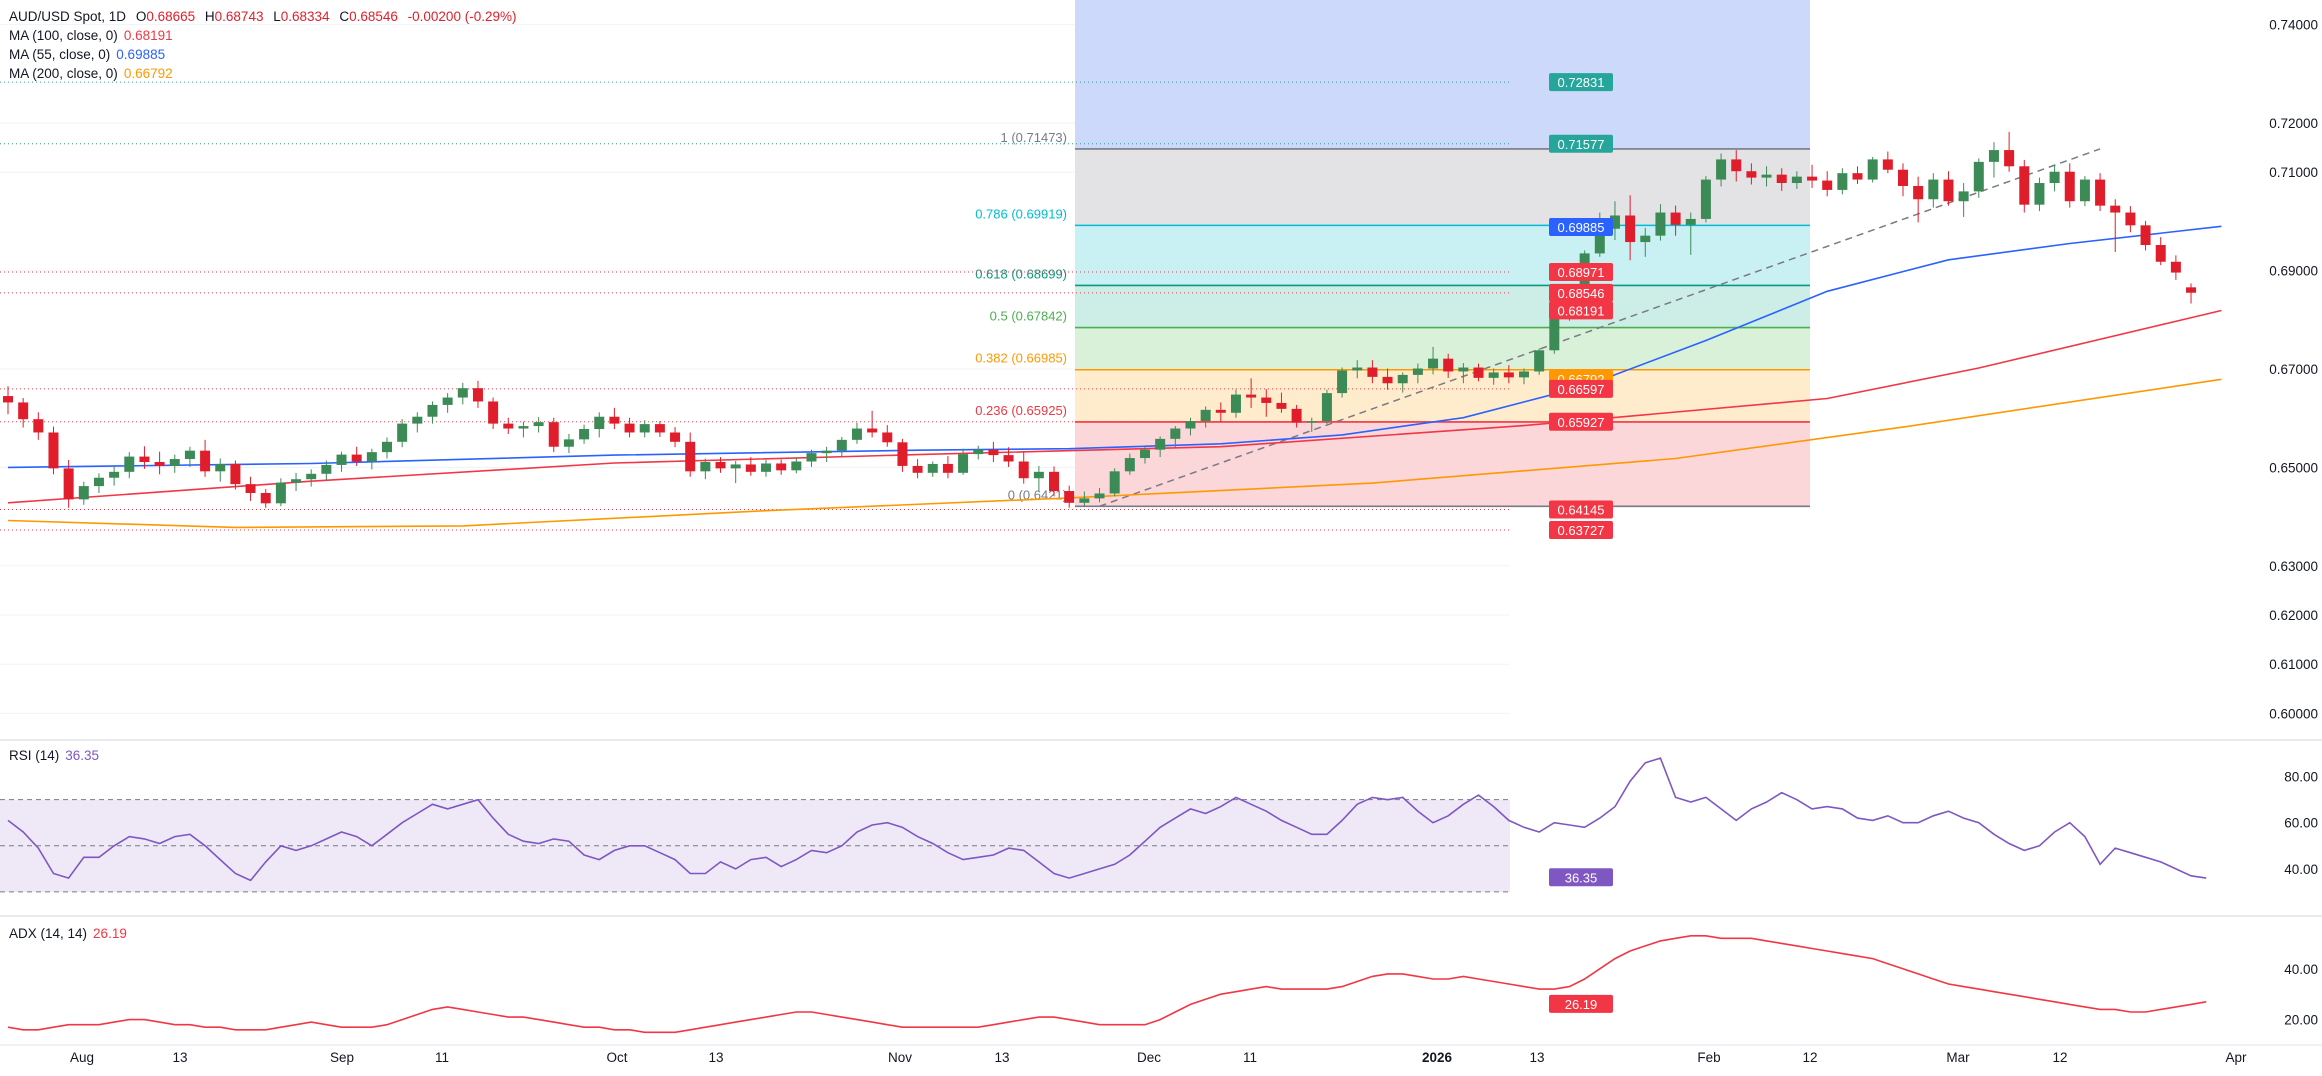 This screenshot has height=1076, width=2322. Describe the element at coordinates (1021, 213) in the screenshot. I see `fib-level-label: 0.786 (0.69919)` at that location.